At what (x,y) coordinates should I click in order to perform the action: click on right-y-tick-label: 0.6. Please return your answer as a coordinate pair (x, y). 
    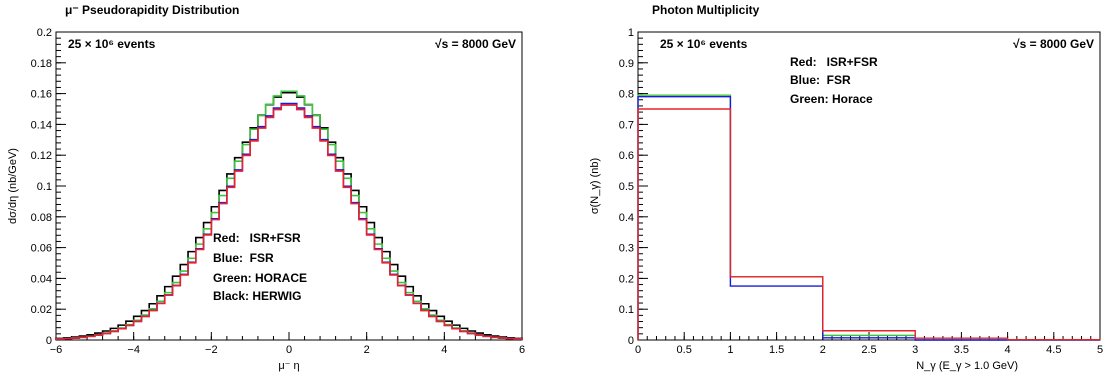
    Looking at the image, I should click on (626, 156).